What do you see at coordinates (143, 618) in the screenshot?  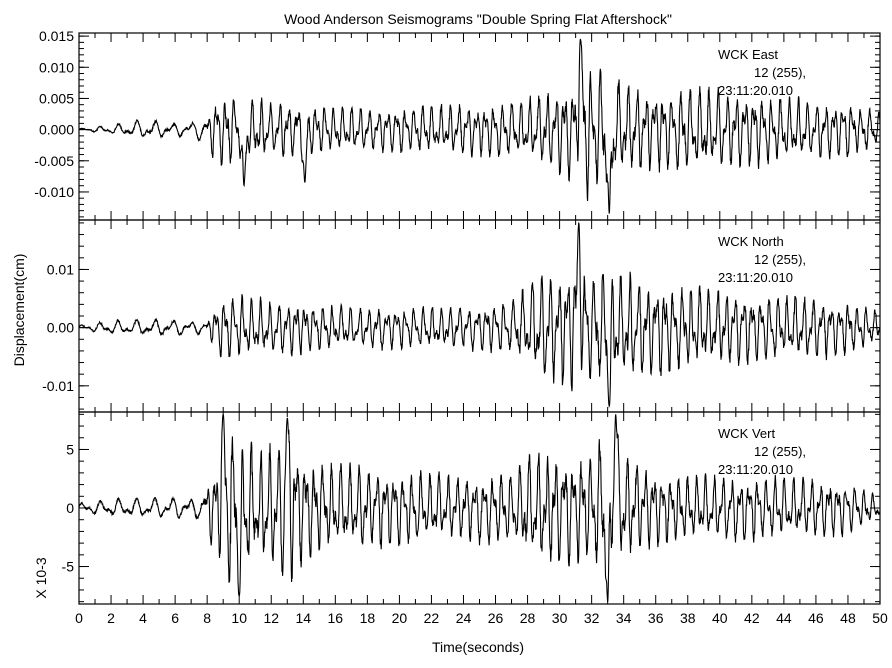 I see `x-tick-label: 4` at bounding box center [143, 618].